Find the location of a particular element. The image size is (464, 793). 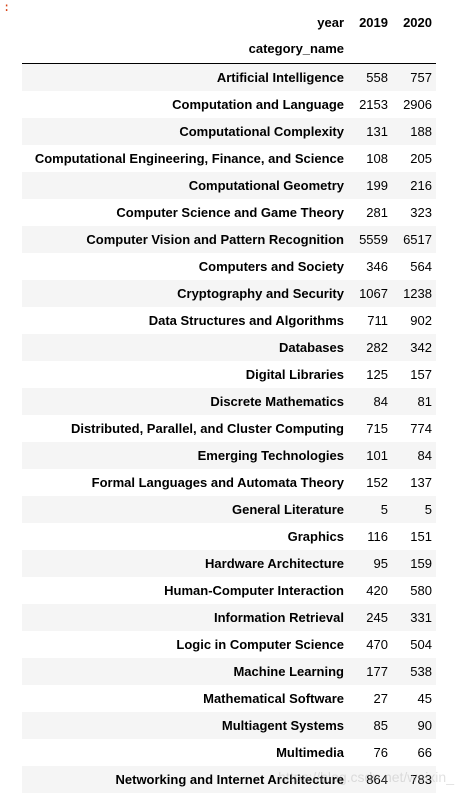

table-row: Multimedia 76 66 is located at coordinates (229, 752).